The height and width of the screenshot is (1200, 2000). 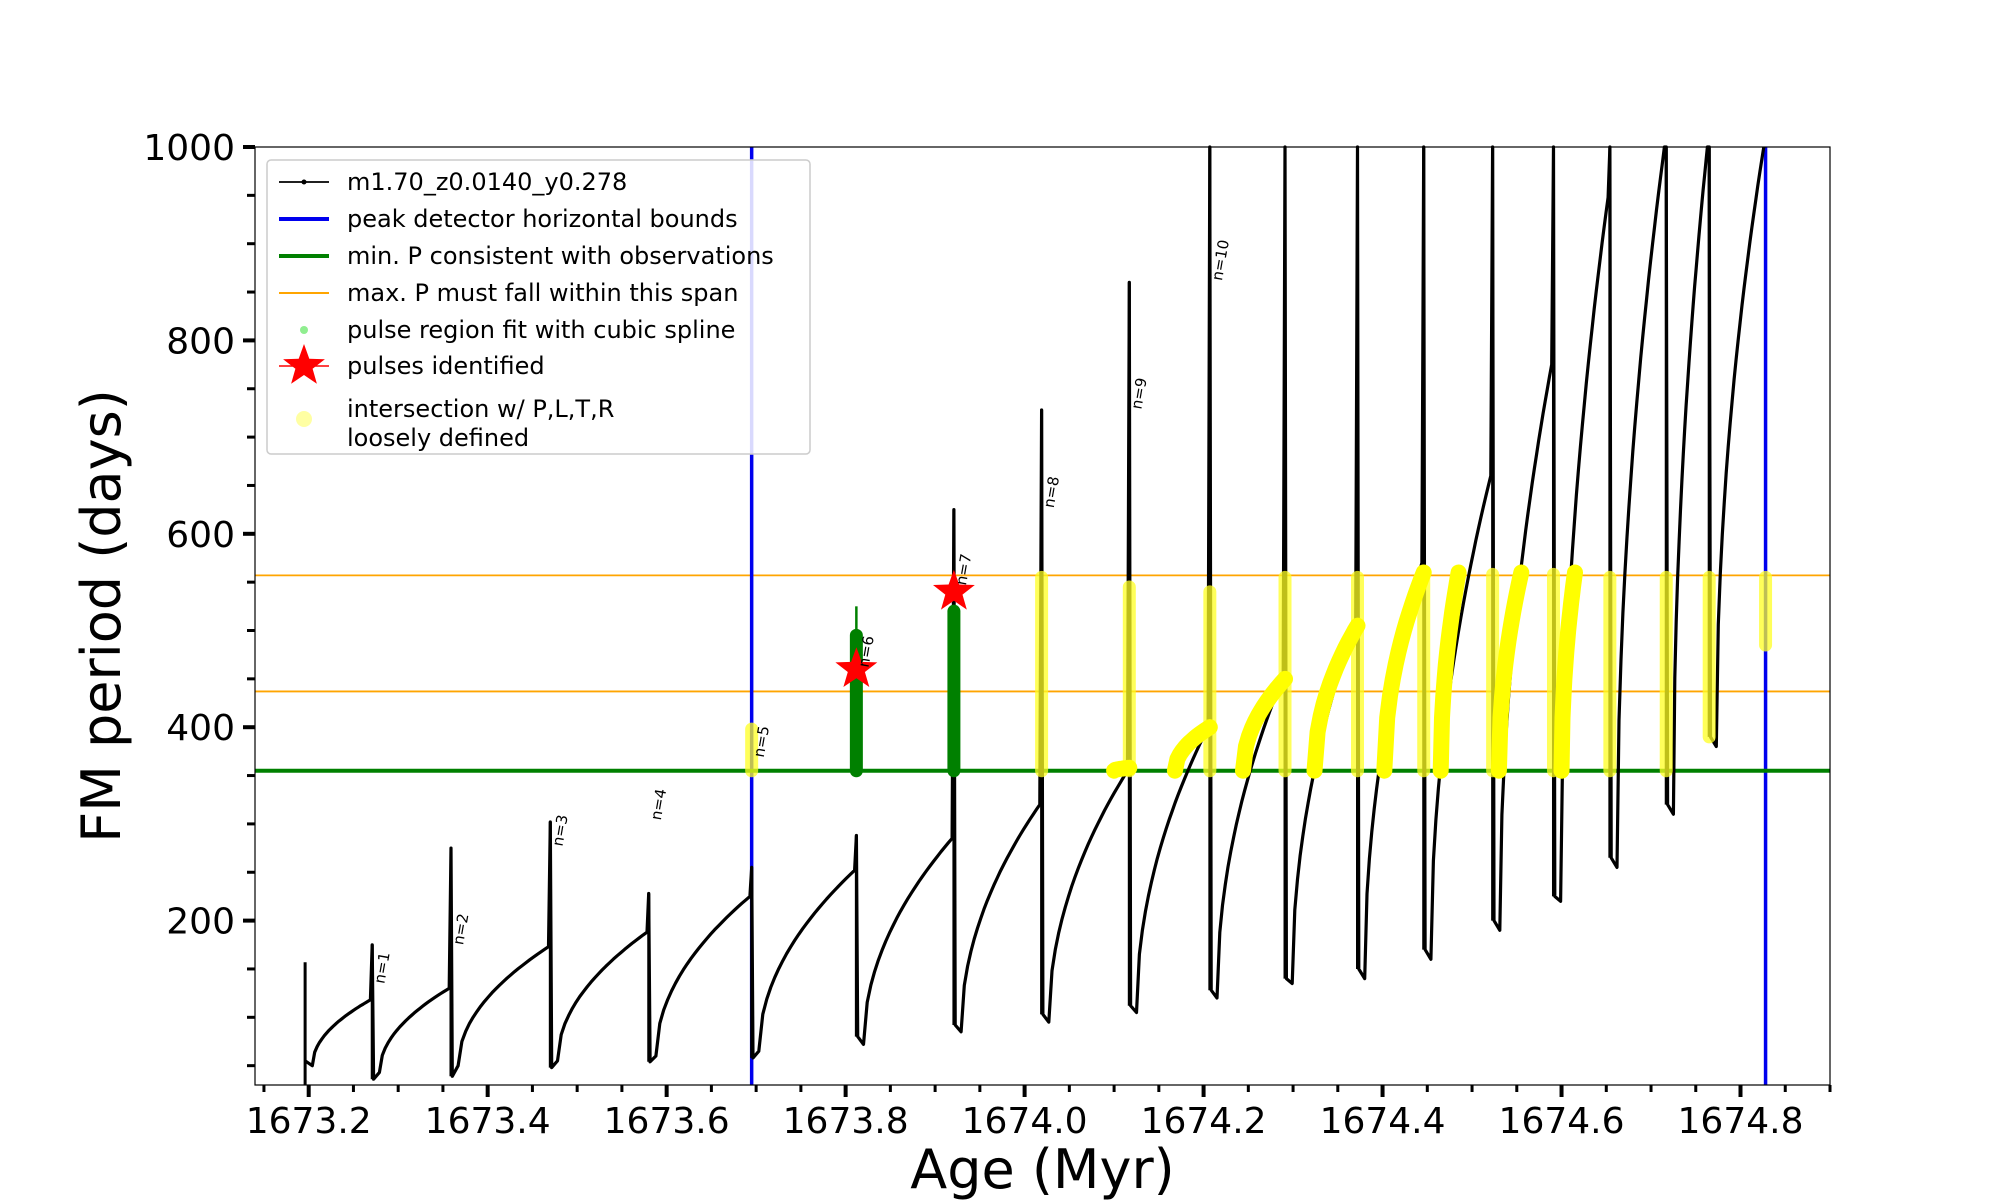 What do you see at coordinates (480, 409) in the screenshot?
I see `legend-label-6: intersection w/ P,L,T,R` at bounding box center [480, 409].